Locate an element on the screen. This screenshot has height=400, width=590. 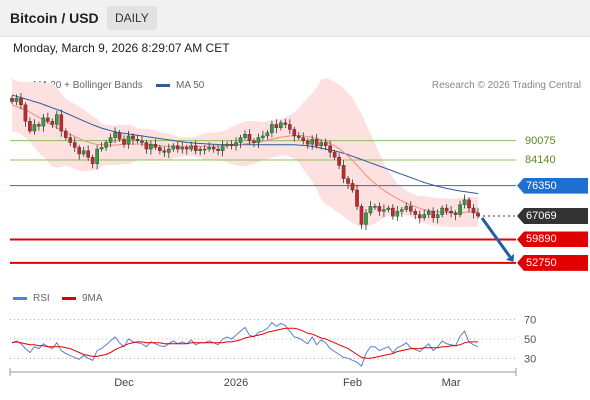
legend-ma50: MA 50 is located at coordinates (180, 85).